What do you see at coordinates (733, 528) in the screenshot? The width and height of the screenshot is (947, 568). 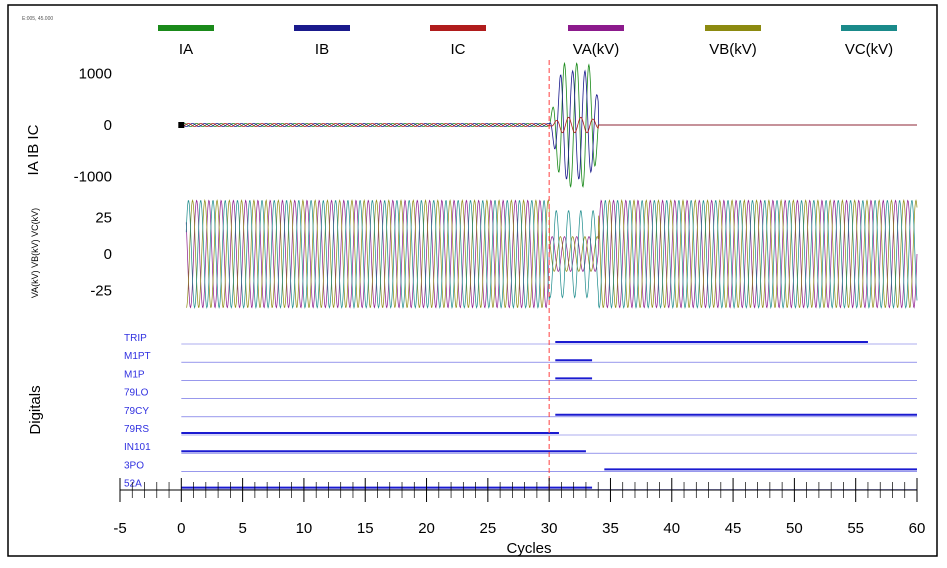 I see `x-tick-label-10: 45` at bounding box center [733, 528].